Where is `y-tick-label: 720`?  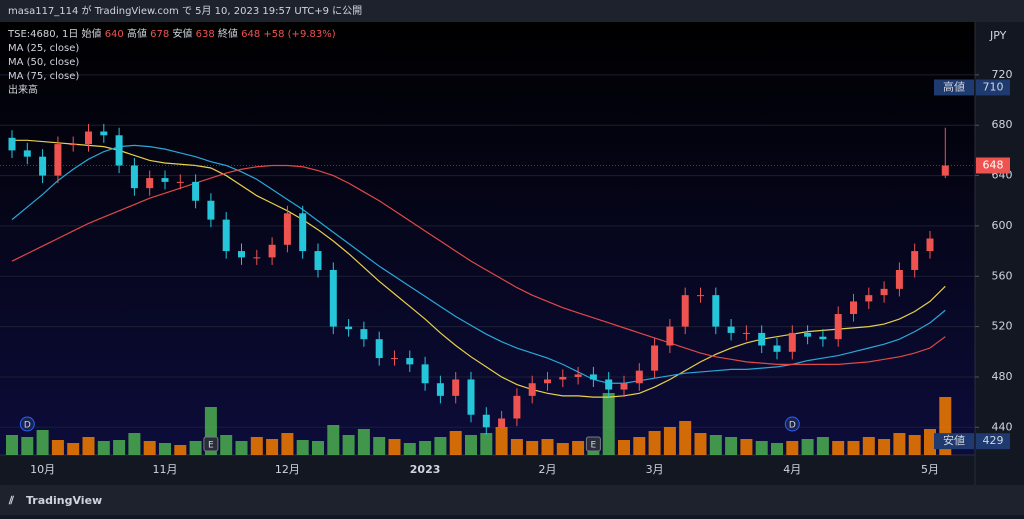 y-tick-label: 720 is located at coordinates (1002, 74).